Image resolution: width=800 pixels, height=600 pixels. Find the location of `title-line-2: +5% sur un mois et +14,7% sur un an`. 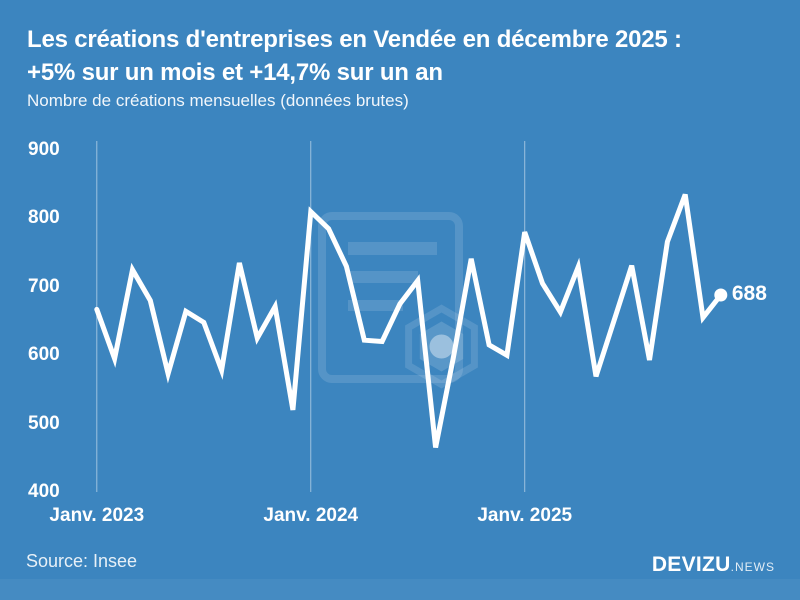

title-line-2: +5% sur un mois et +14,7% sur un an is located at coordinates (235, 72).